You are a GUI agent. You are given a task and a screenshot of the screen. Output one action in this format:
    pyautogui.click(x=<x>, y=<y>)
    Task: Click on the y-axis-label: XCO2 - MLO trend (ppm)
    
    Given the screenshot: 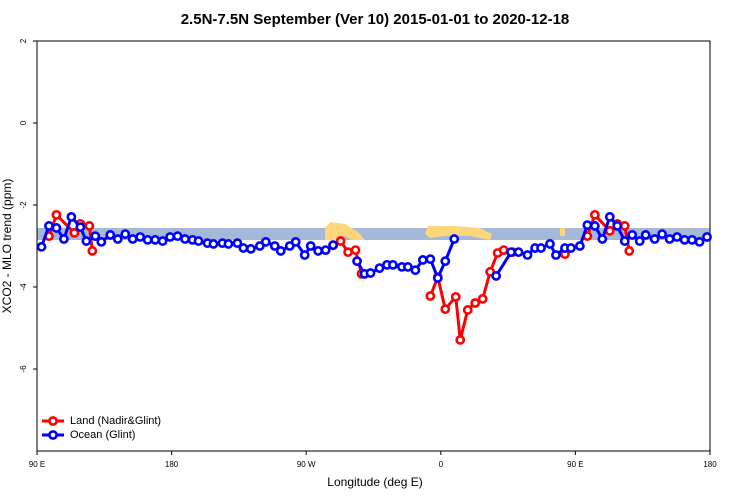 What is the action you would take?
    pyautogui.click(x=7, y=246)
    